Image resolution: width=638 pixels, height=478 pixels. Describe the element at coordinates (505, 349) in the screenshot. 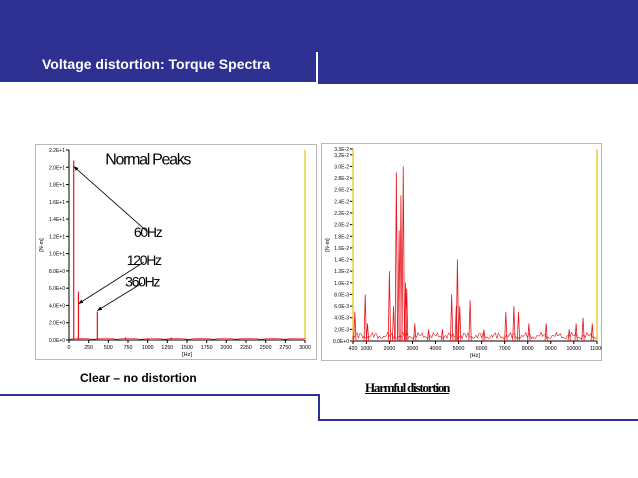

I see `x-tick-label: 7000` at that location.